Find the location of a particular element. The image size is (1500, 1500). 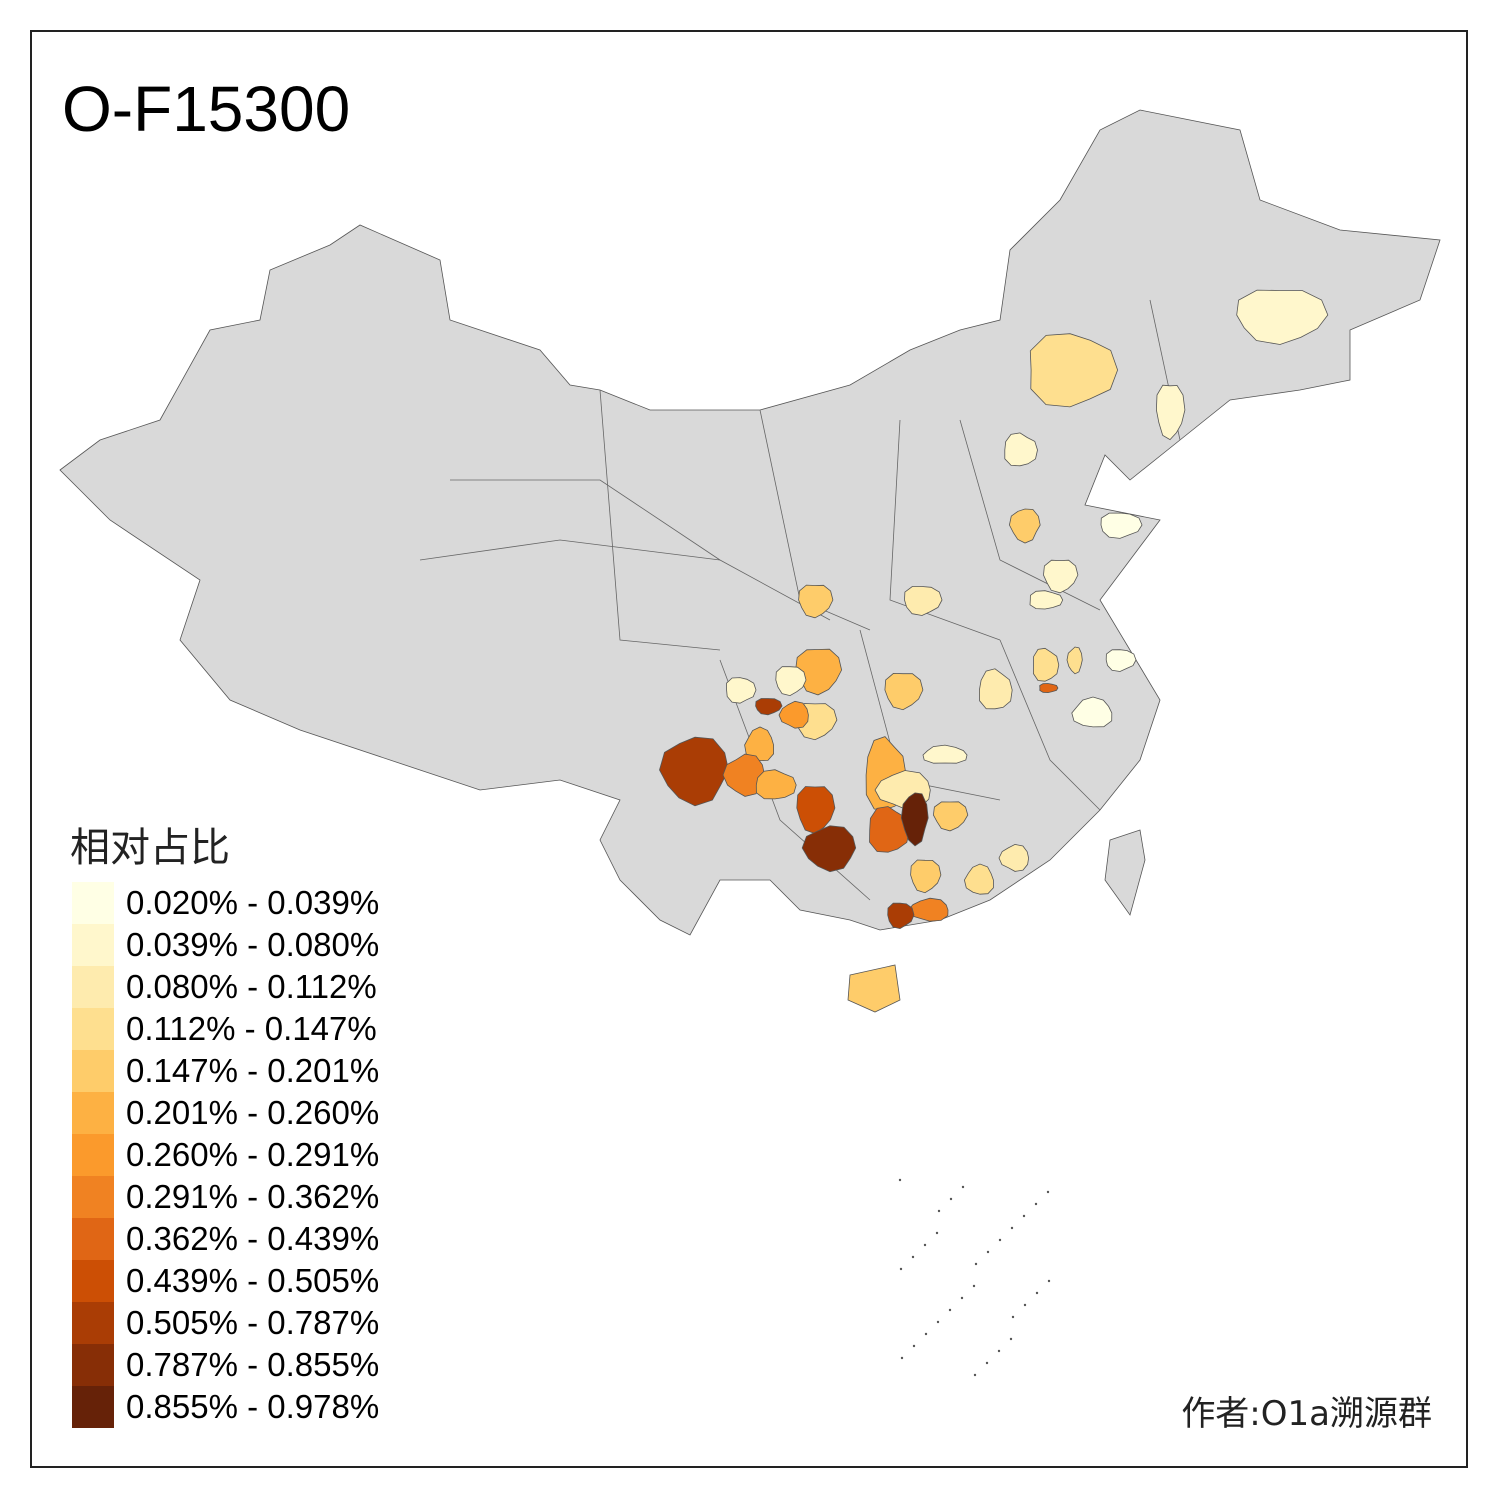

legend-item: 0.112% - 0.147% is located at coordinates (225, 1029).